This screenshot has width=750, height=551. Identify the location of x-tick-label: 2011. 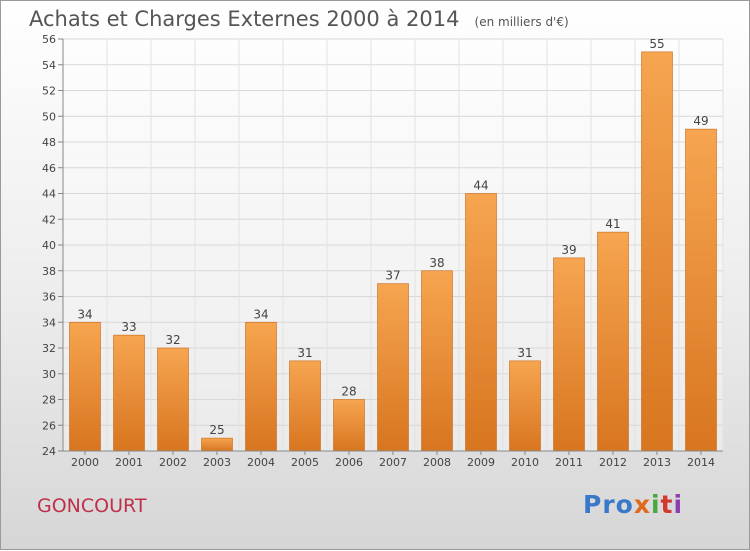
(569, 462).